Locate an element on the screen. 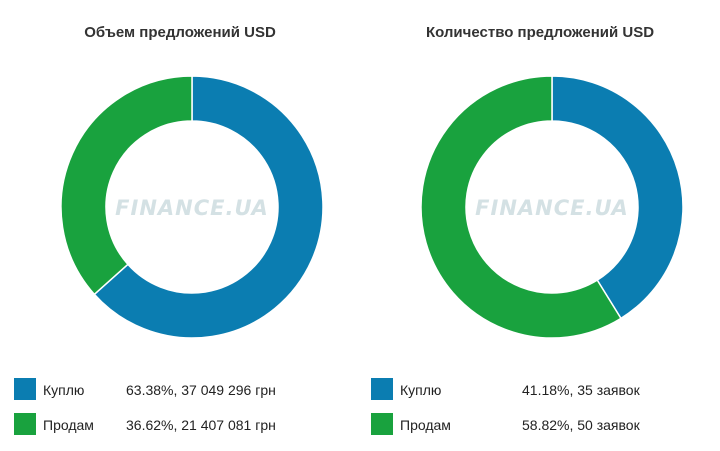  legend-item-sell: Продам 58.82%, 50 заявок is located at coordinates (541, 426).